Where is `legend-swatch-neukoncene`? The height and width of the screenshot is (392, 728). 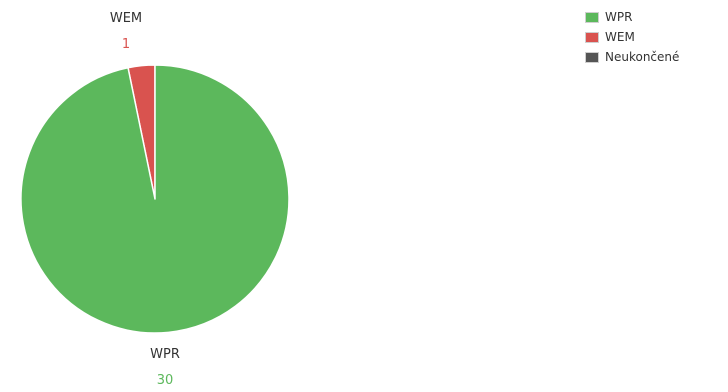 legend-swatch-neukoncene is located at coordinates (592, 57).